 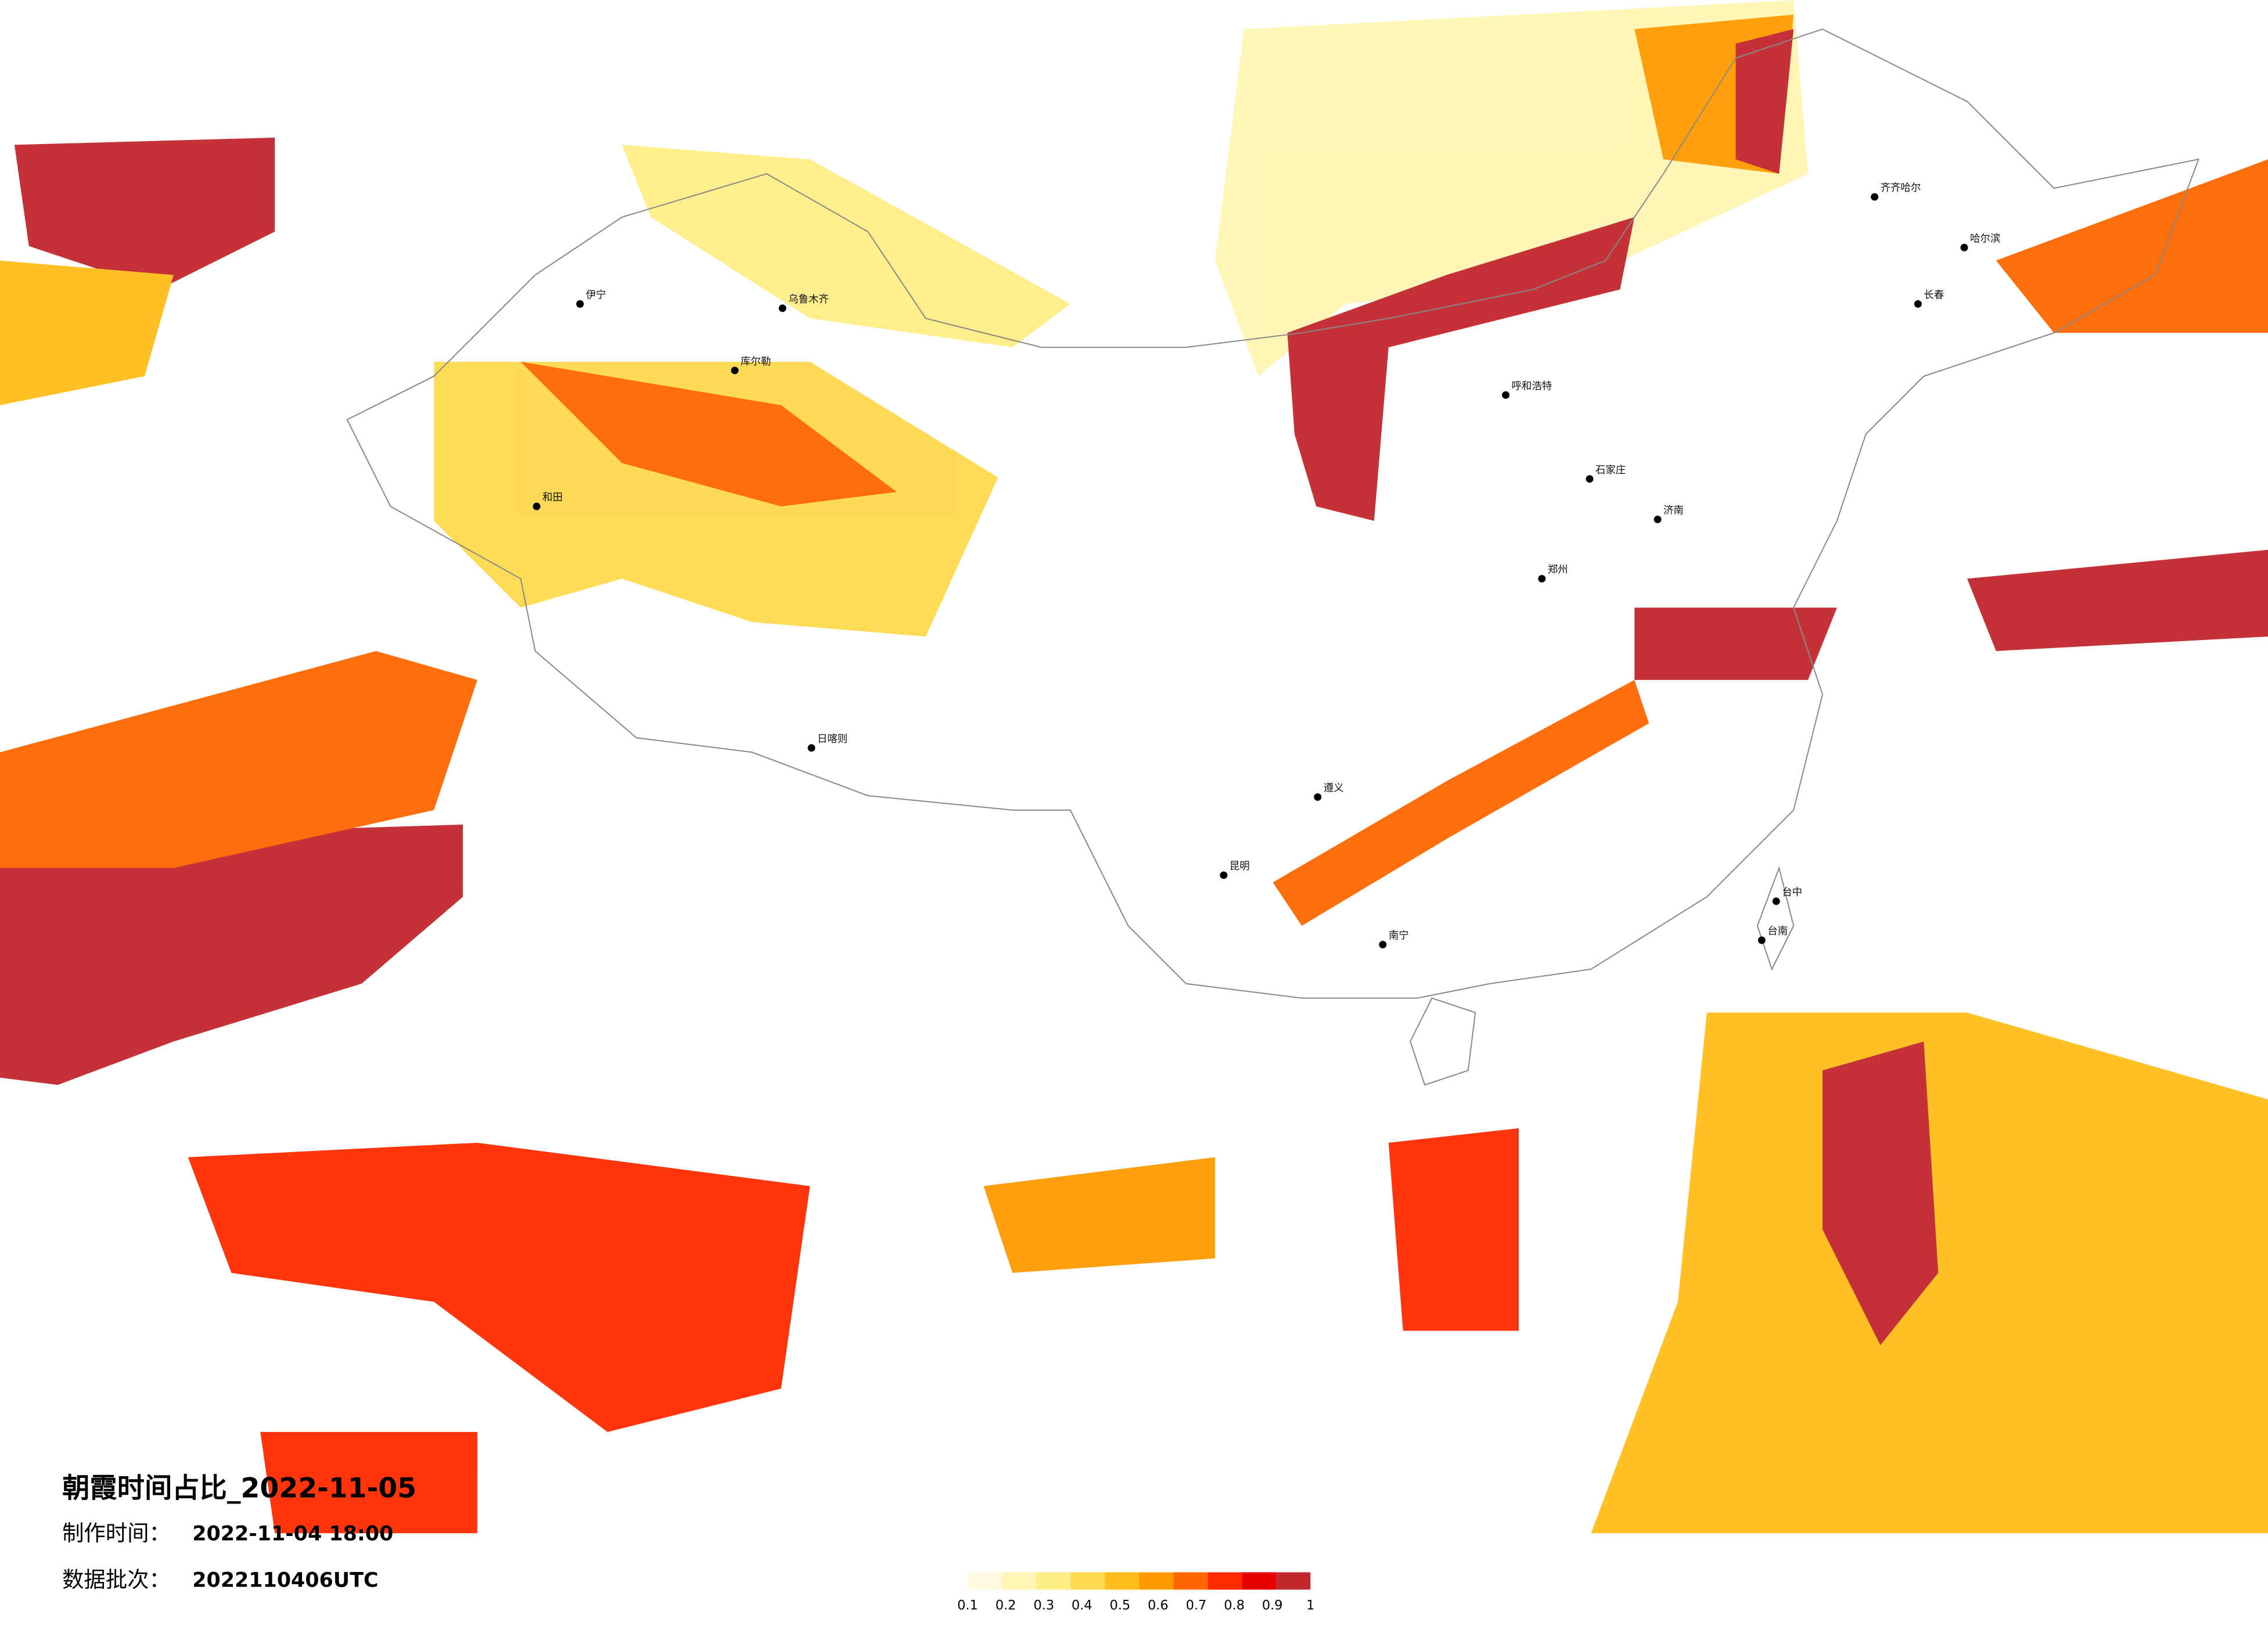 I want to click on legend-tick-label: 0.6, so click(x=1158, y=1606).